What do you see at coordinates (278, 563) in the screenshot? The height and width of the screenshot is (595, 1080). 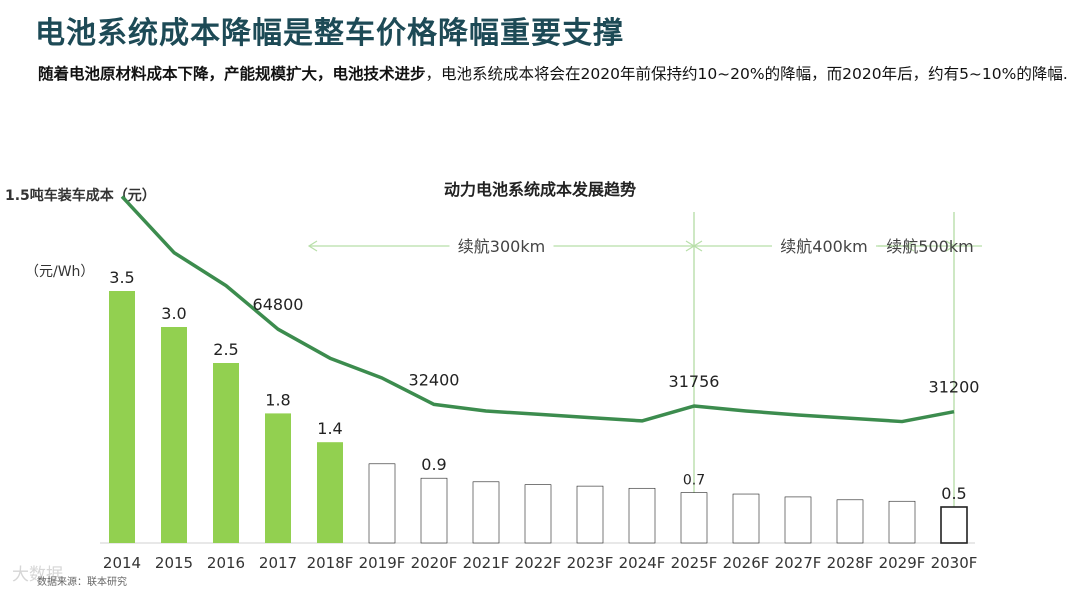 I see `x-tick-label-2017: 2017` at bounding box center [278, 563].